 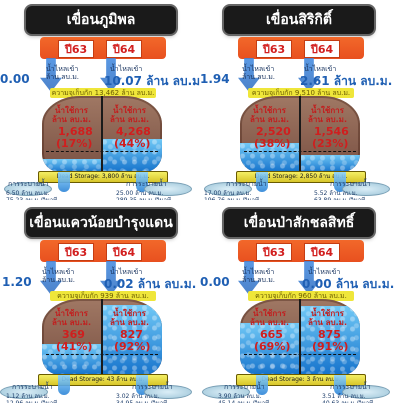 I want to click on vessel-left: น้ำใช้การ ล้าน ลบ.ม. 1,688 (17%), so click(x=72, y=134).